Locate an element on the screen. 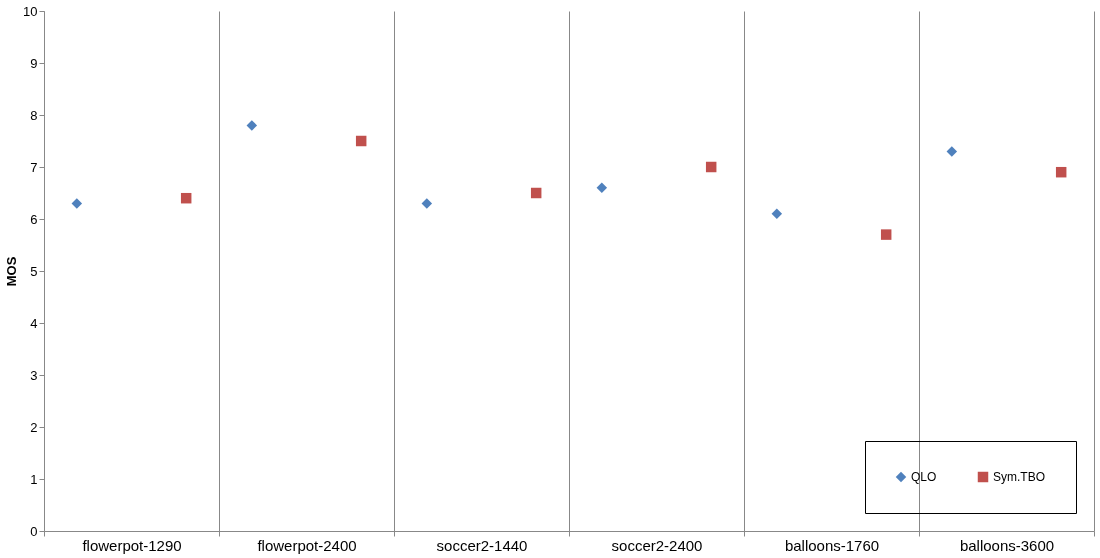 Image resolution: width=1100 pixels, height=558 pixels. y-tick-label: 5 is located at coordinates (34, 271).